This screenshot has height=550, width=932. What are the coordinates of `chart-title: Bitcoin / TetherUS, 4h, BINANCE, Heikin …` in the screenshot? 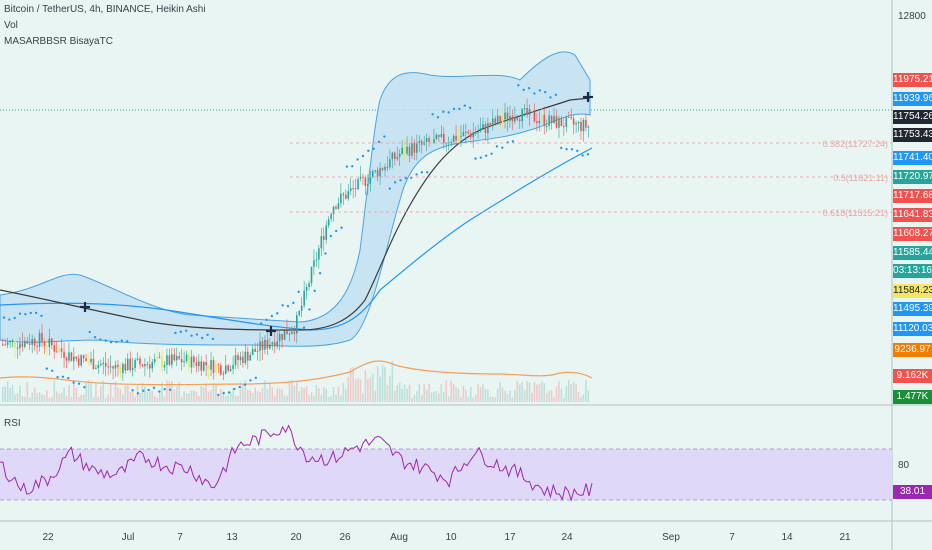 It's located at (105, 9).